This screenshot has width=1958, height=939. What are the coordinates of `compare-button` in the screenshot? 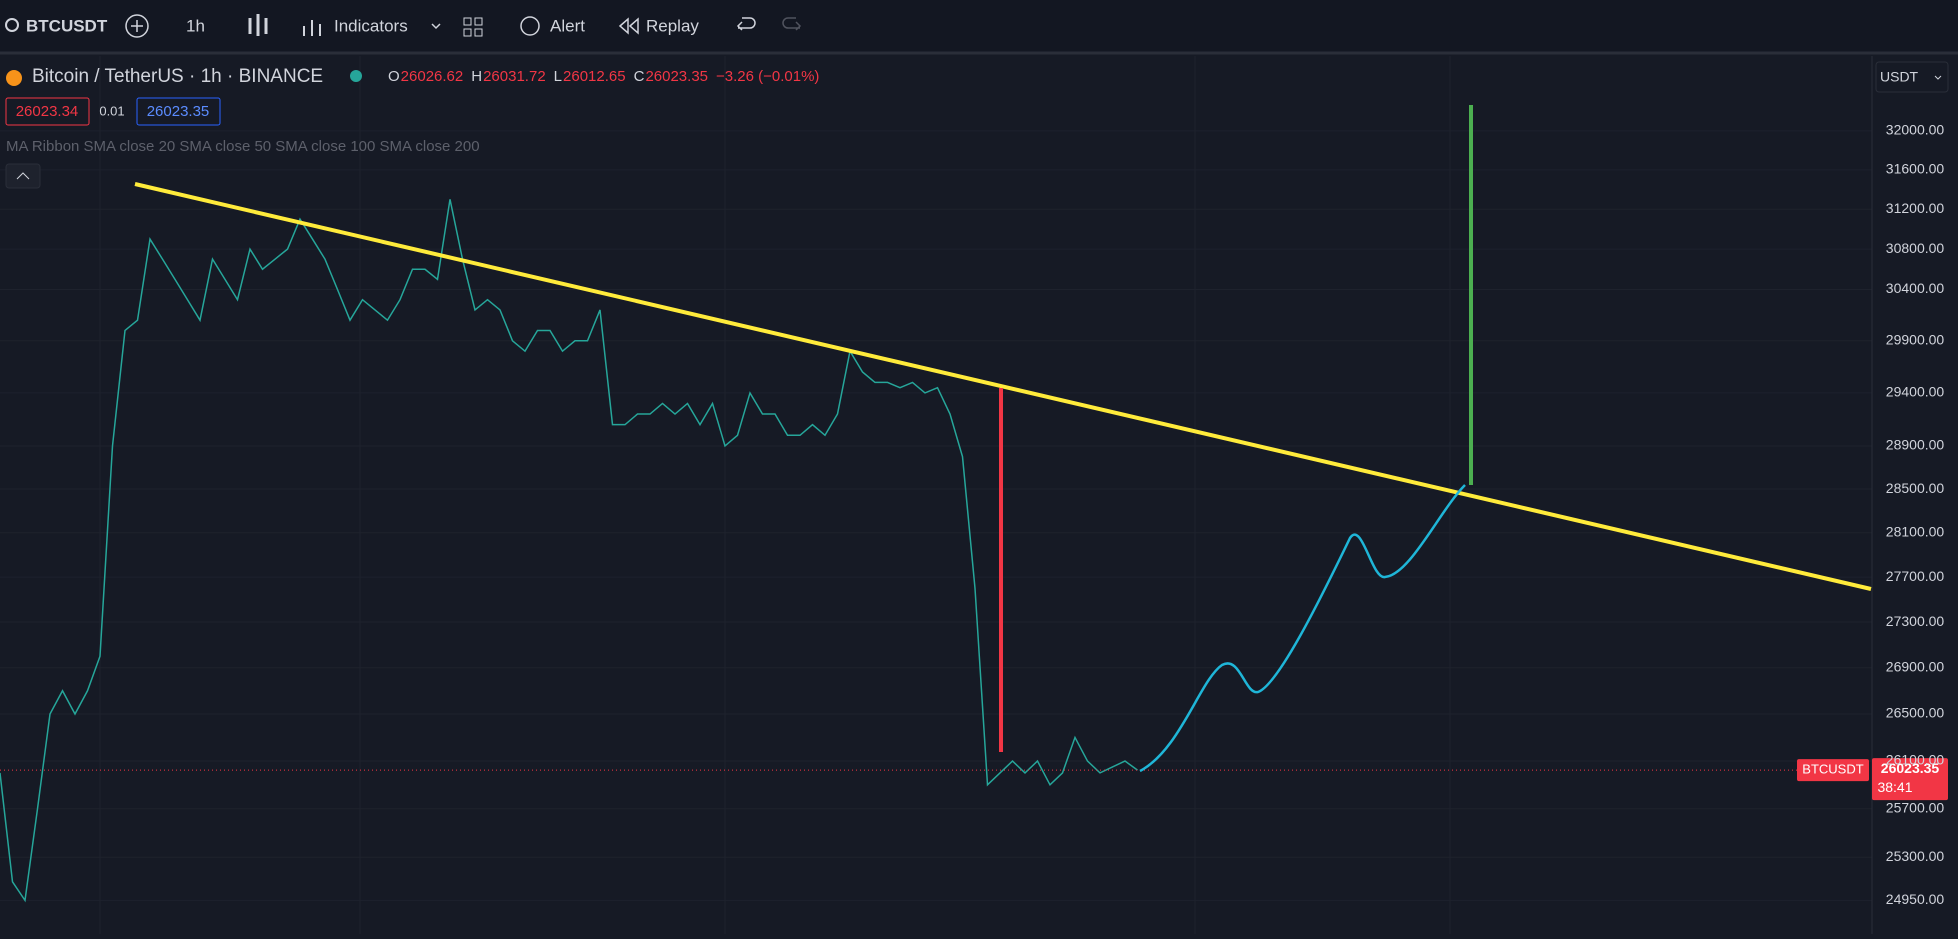 It's located at (137, 26).